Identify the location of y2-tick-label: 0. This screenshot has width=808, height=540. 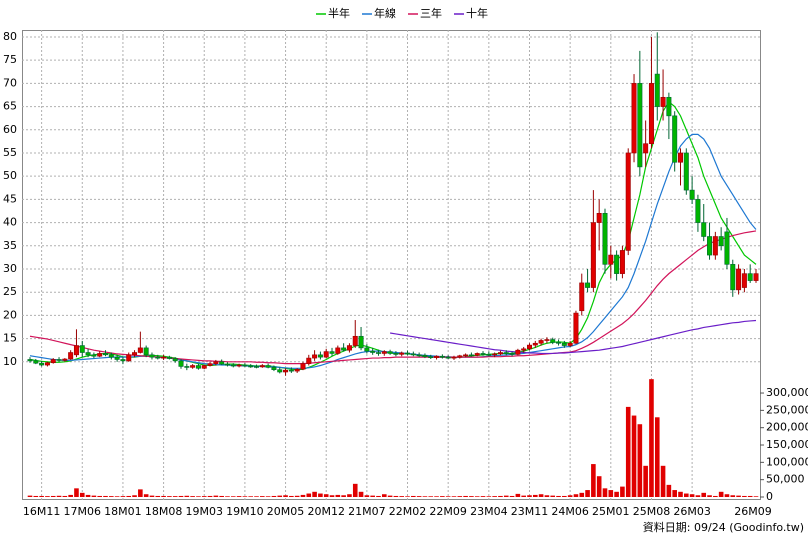
(769, 496).